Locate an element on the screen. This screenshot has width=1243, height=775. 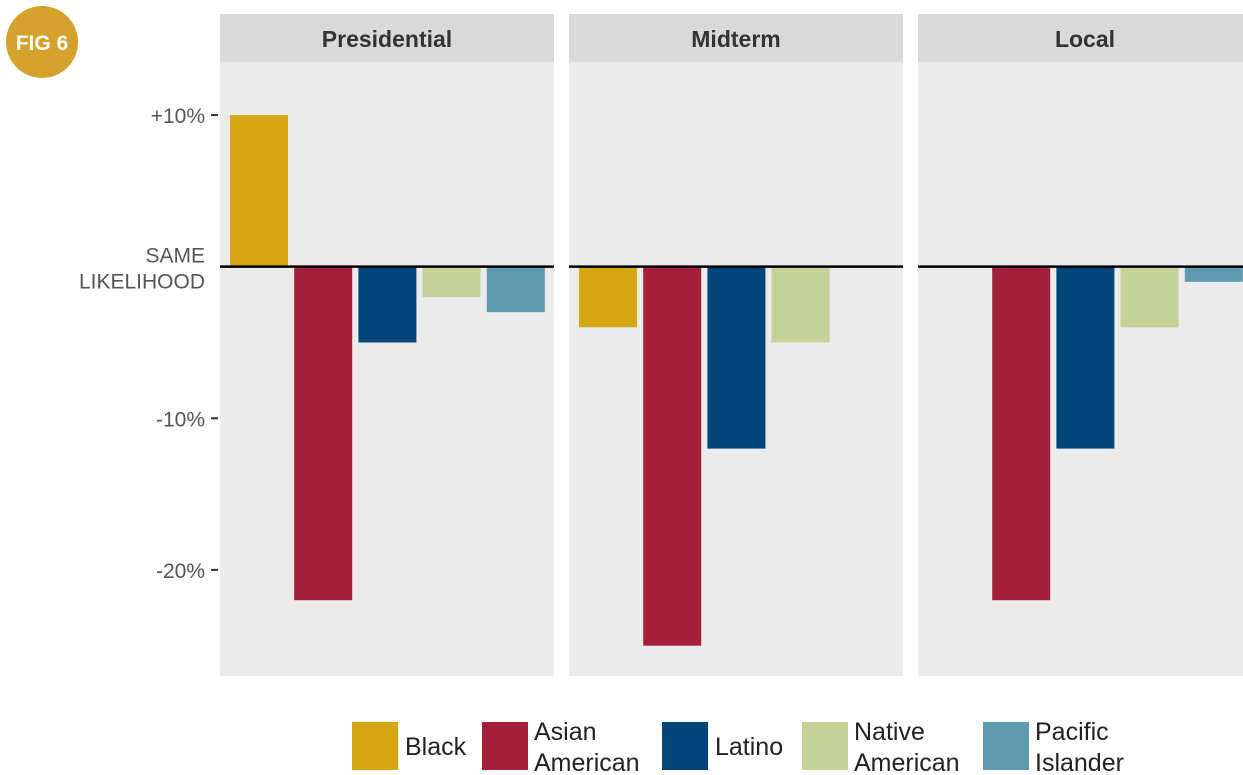
figure-badge-circle is located at coordinates (42, 42).